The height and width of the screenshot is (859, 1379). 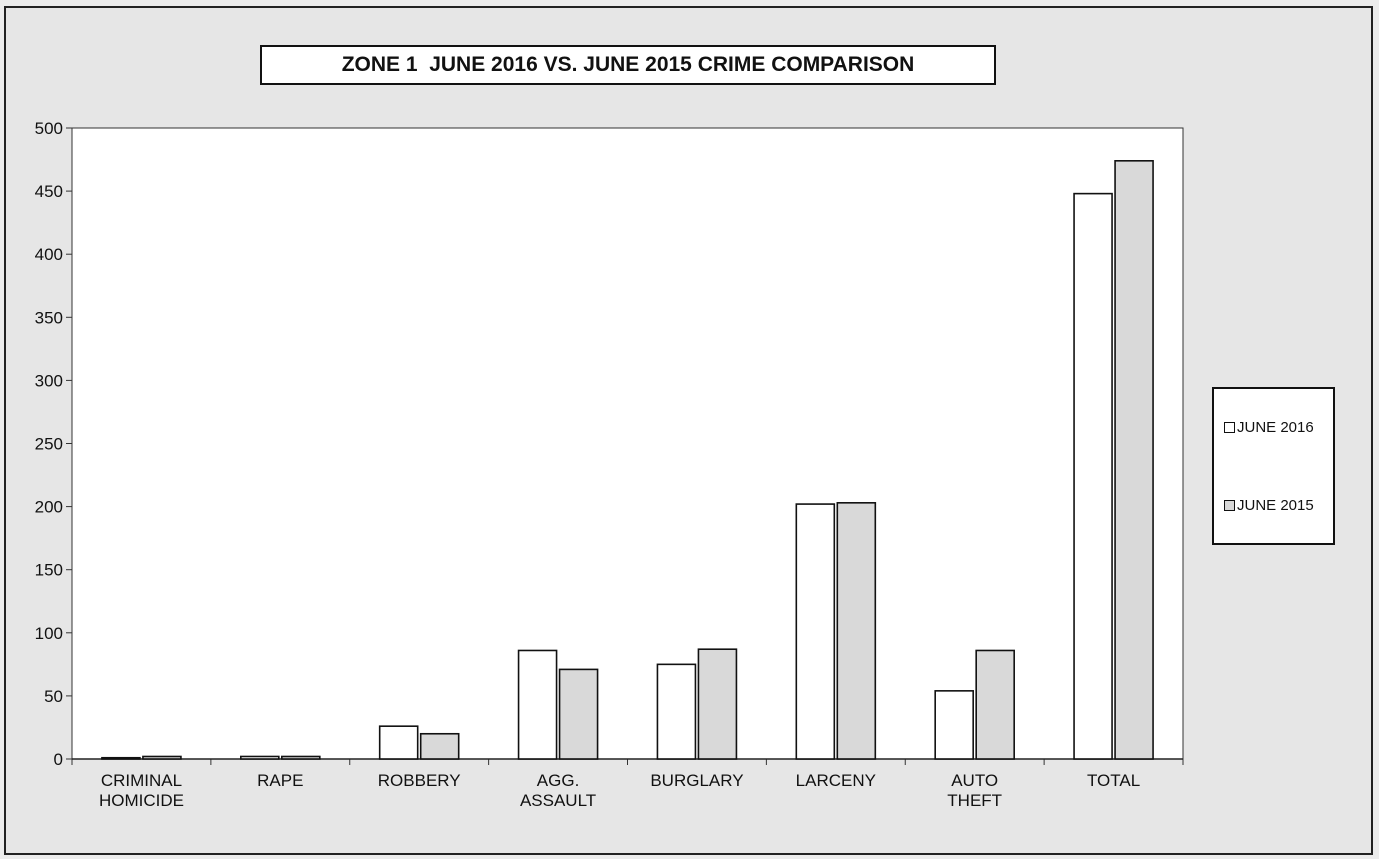 I want to click on x-tick-label-line: LARCENY, so click(x=836, y=780).